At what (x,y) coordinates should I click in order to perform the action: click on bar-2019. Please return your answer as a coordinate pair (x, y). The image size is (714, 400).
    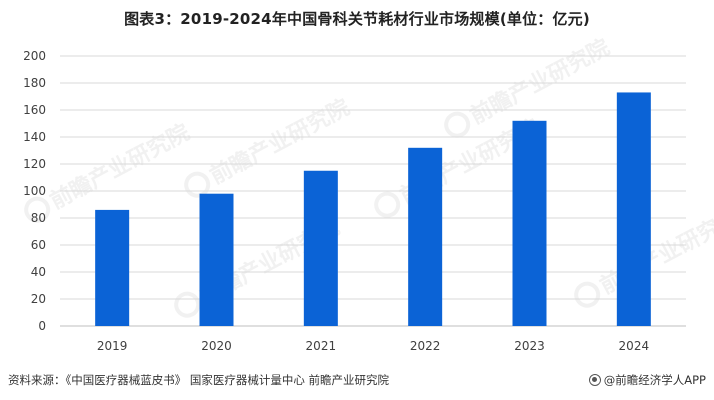
    Looking at the image, I should click on (112, 267).